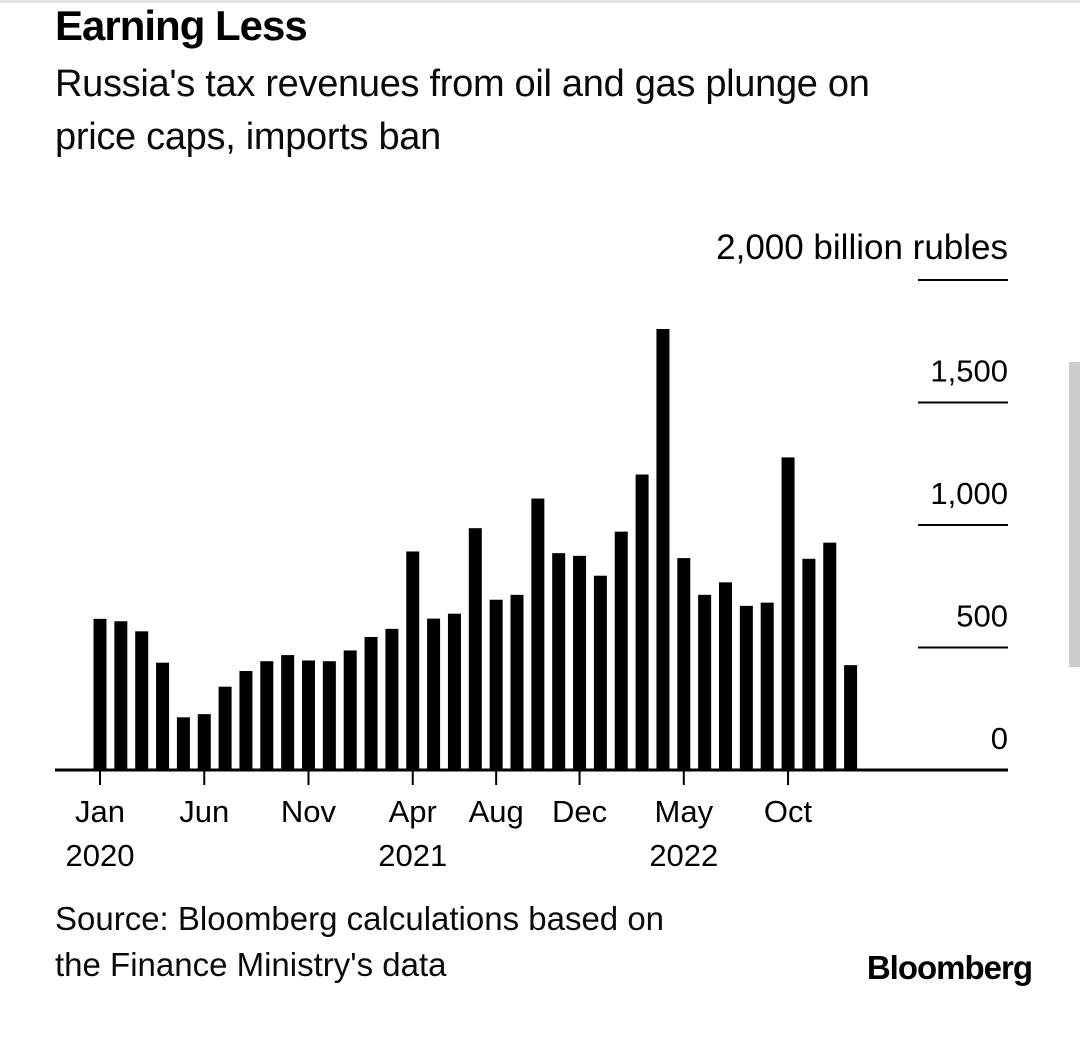 The width and height of the screenshot is (1080, 1043). Describe the element at coordinates (862, 247) in the screenshot. I see `y-axis-unit-label: 2,000 billion rubles` at that location.